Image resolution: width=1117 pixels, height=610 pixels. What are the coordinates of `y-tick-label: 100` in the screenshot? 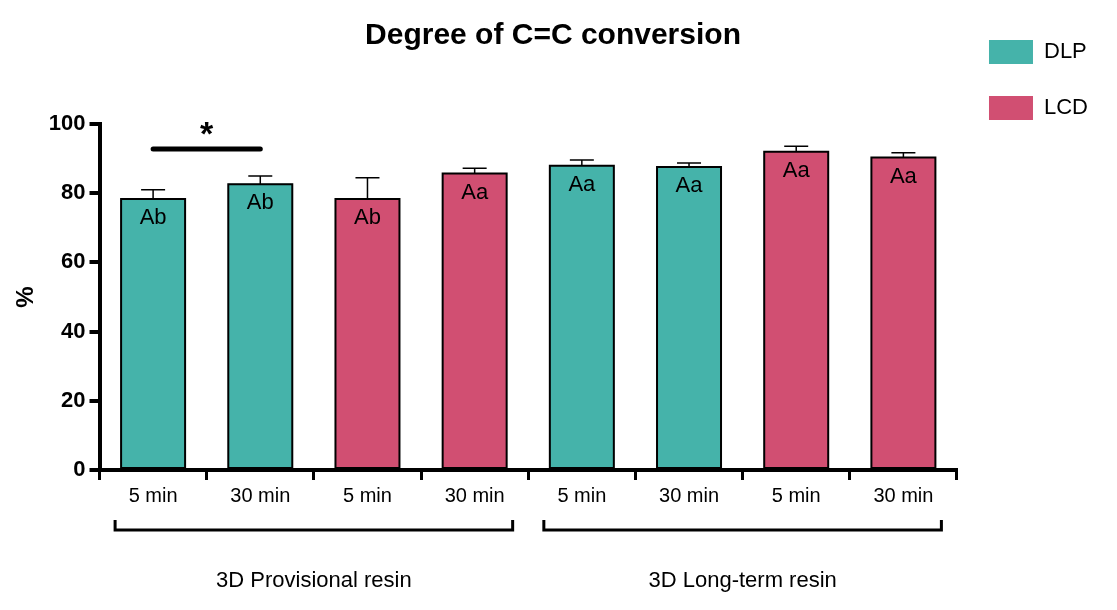 It's located at (67, 123).